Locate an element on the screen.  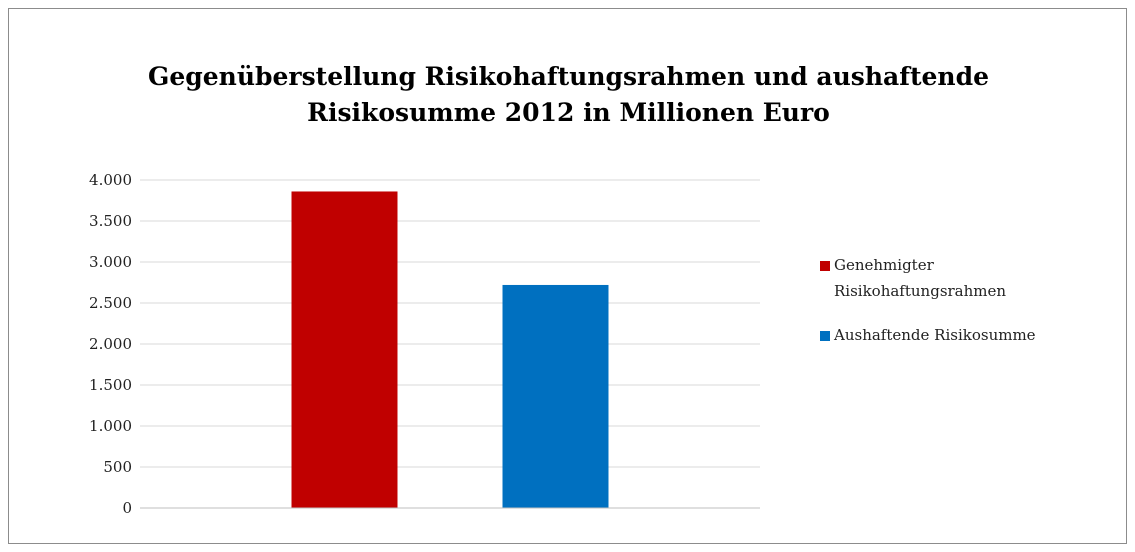
y-tick-label: 3.500 is located at coordinates (110, 221).